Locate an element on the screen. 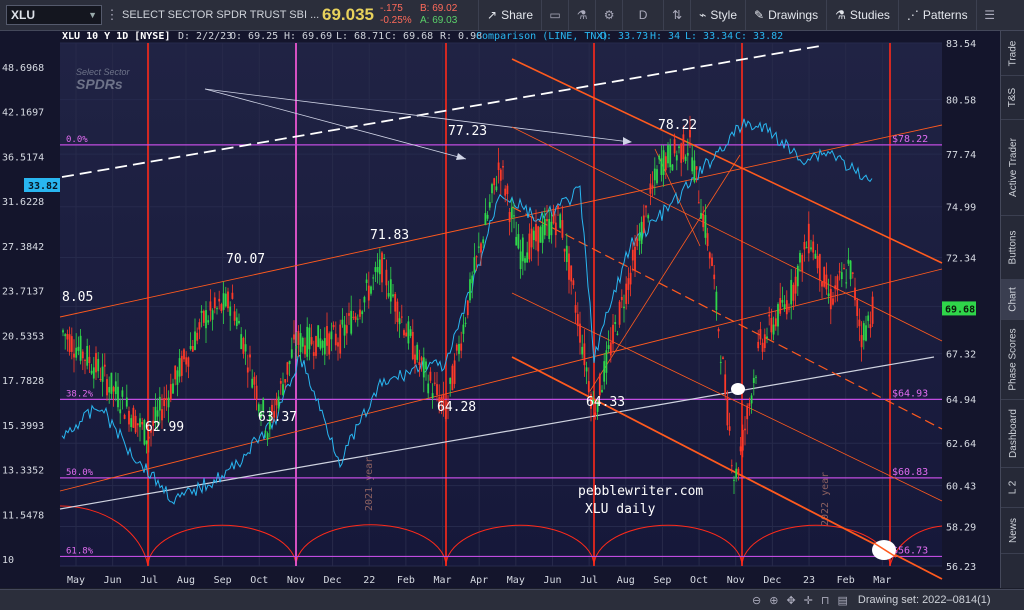 The height and width of the screenshot is (610, 1024). layers-icon: ▤ is located at coordinates (842, 600).